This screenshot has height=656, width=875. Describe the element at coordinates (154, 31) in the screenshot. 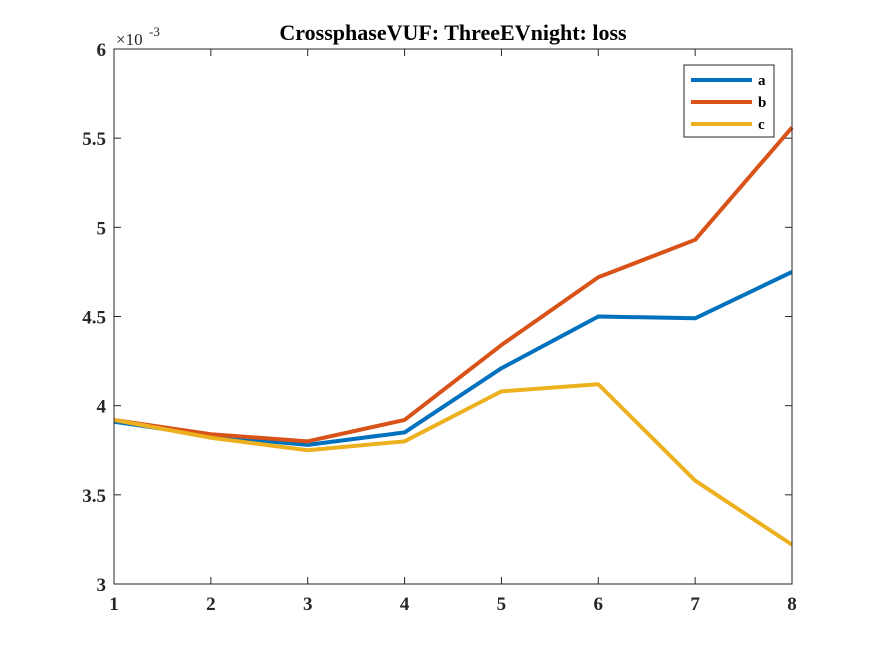

I see `y-scale-exponent: -3` at that location.